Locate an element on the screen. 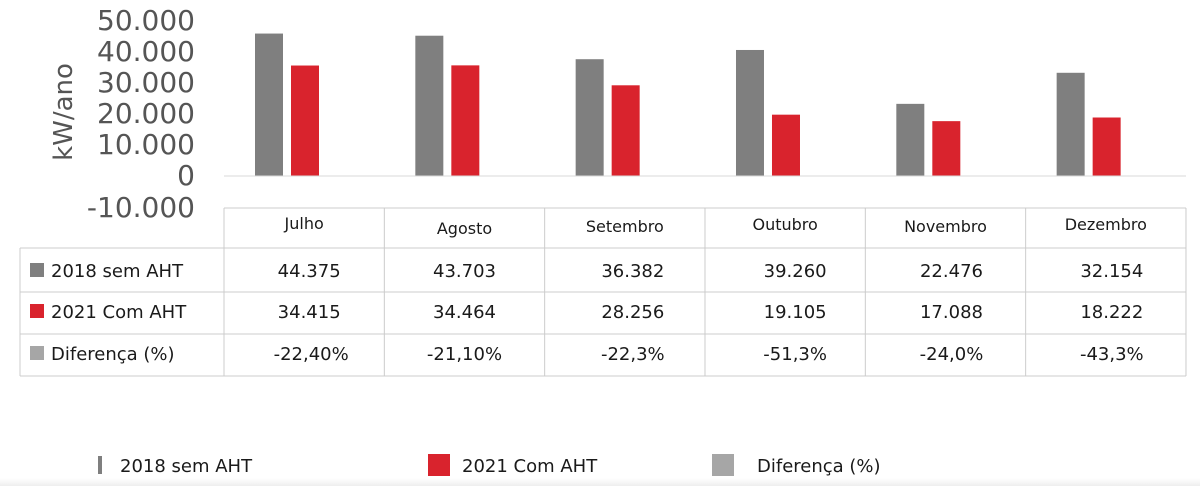 The image size is (1200, 486). y-tick-label: 30.000 is located at coordinates (146, 82).